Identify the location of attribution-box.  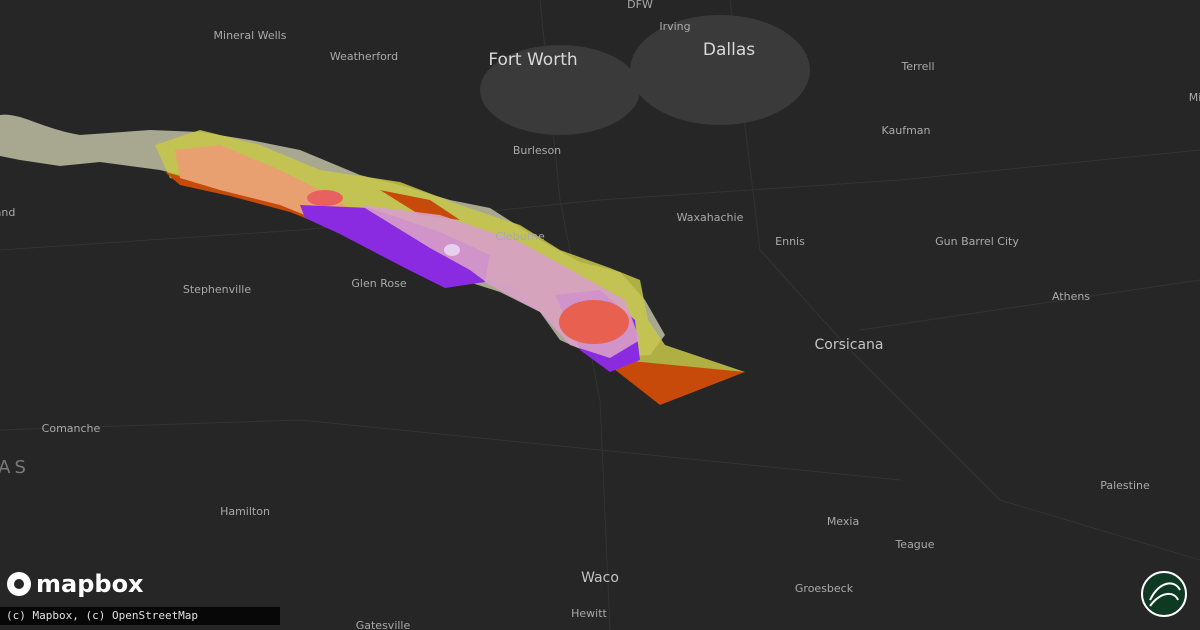
(140, 616).